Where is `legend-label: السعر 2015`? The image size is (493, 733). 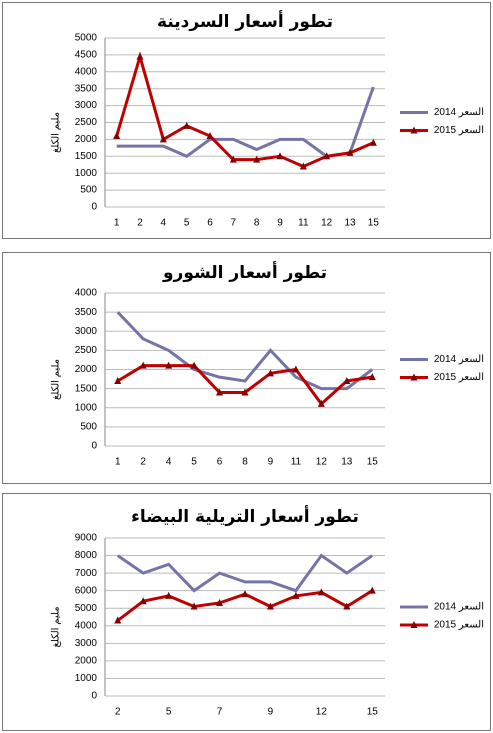 legend-label: السعر 2015 is located at coordinates (459, 625).